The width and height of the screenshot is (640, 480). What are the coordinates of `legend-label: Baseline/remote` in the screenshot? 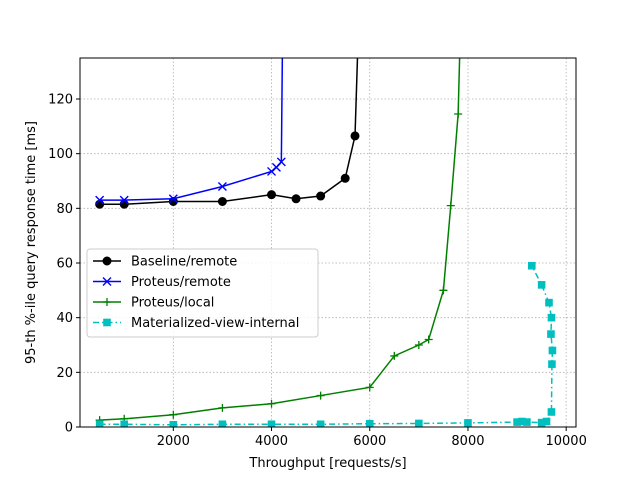 It's located at (184, 262).